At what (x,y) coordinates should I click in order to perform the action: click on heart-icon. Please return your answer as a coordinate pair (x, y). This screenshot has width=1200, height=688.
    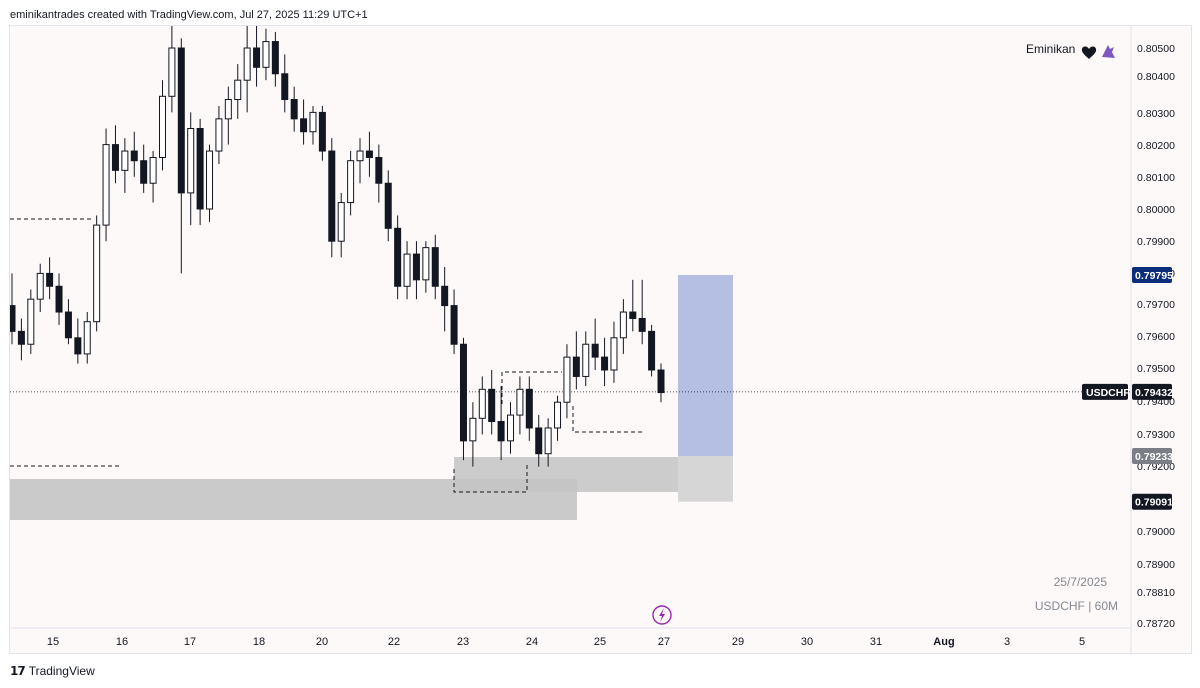
    Looking at the image, I should click on (1089, 52).